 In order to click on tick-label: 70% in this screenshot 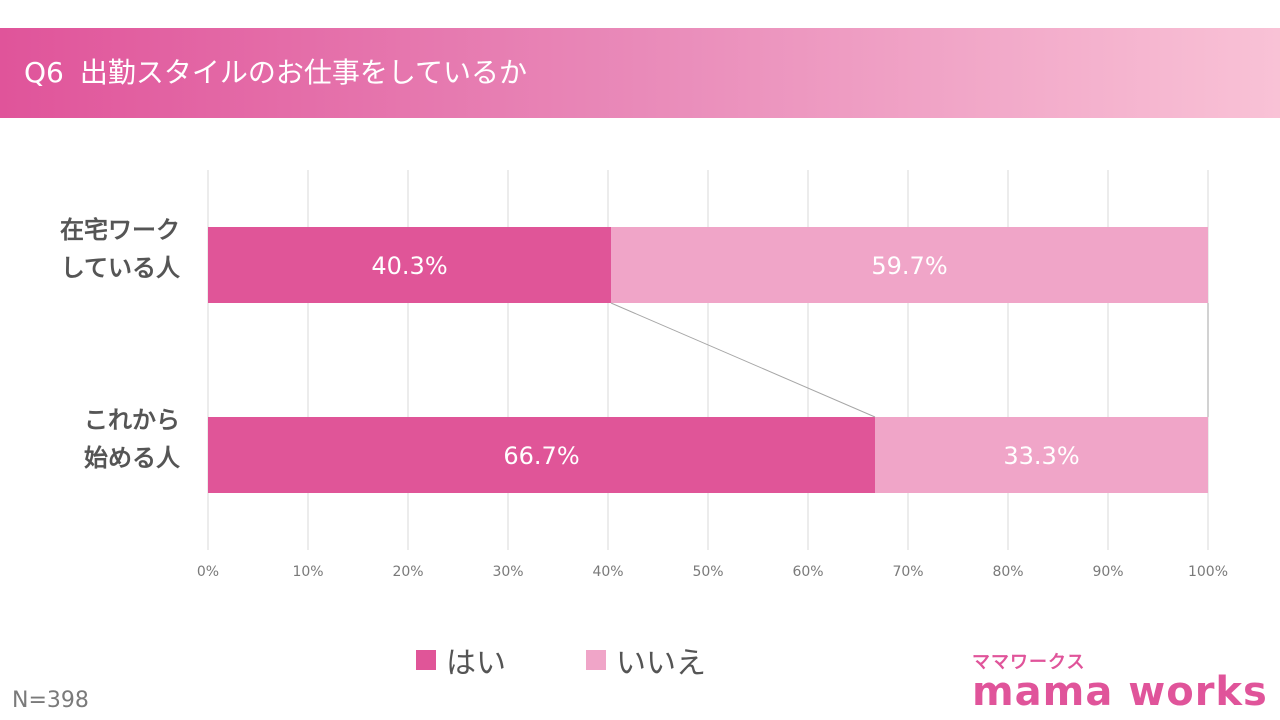, I will do `click(907, 572)`.